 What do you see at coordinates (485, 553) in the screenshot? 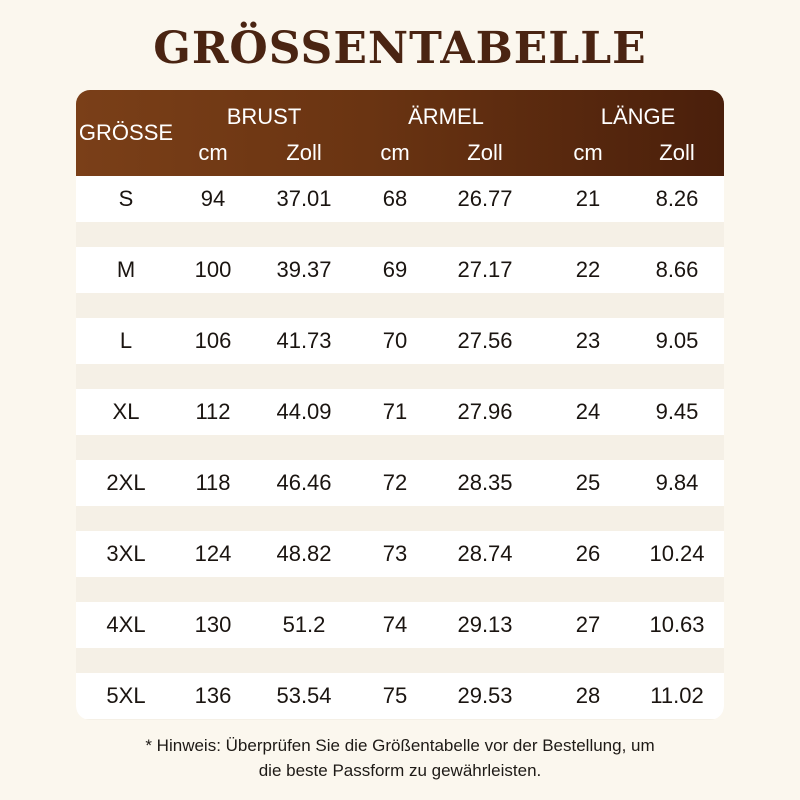
I see `aermel-zoll-cell: 28.74` at bounding box center [485, 553].